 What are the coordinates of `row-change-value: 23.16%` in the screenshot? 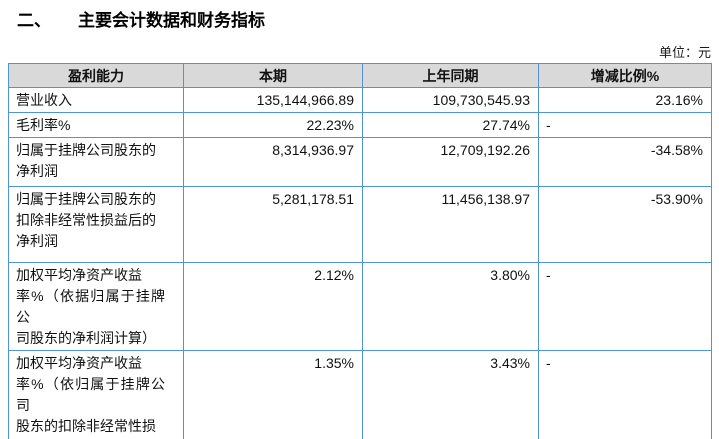 It's located at (625, 100).